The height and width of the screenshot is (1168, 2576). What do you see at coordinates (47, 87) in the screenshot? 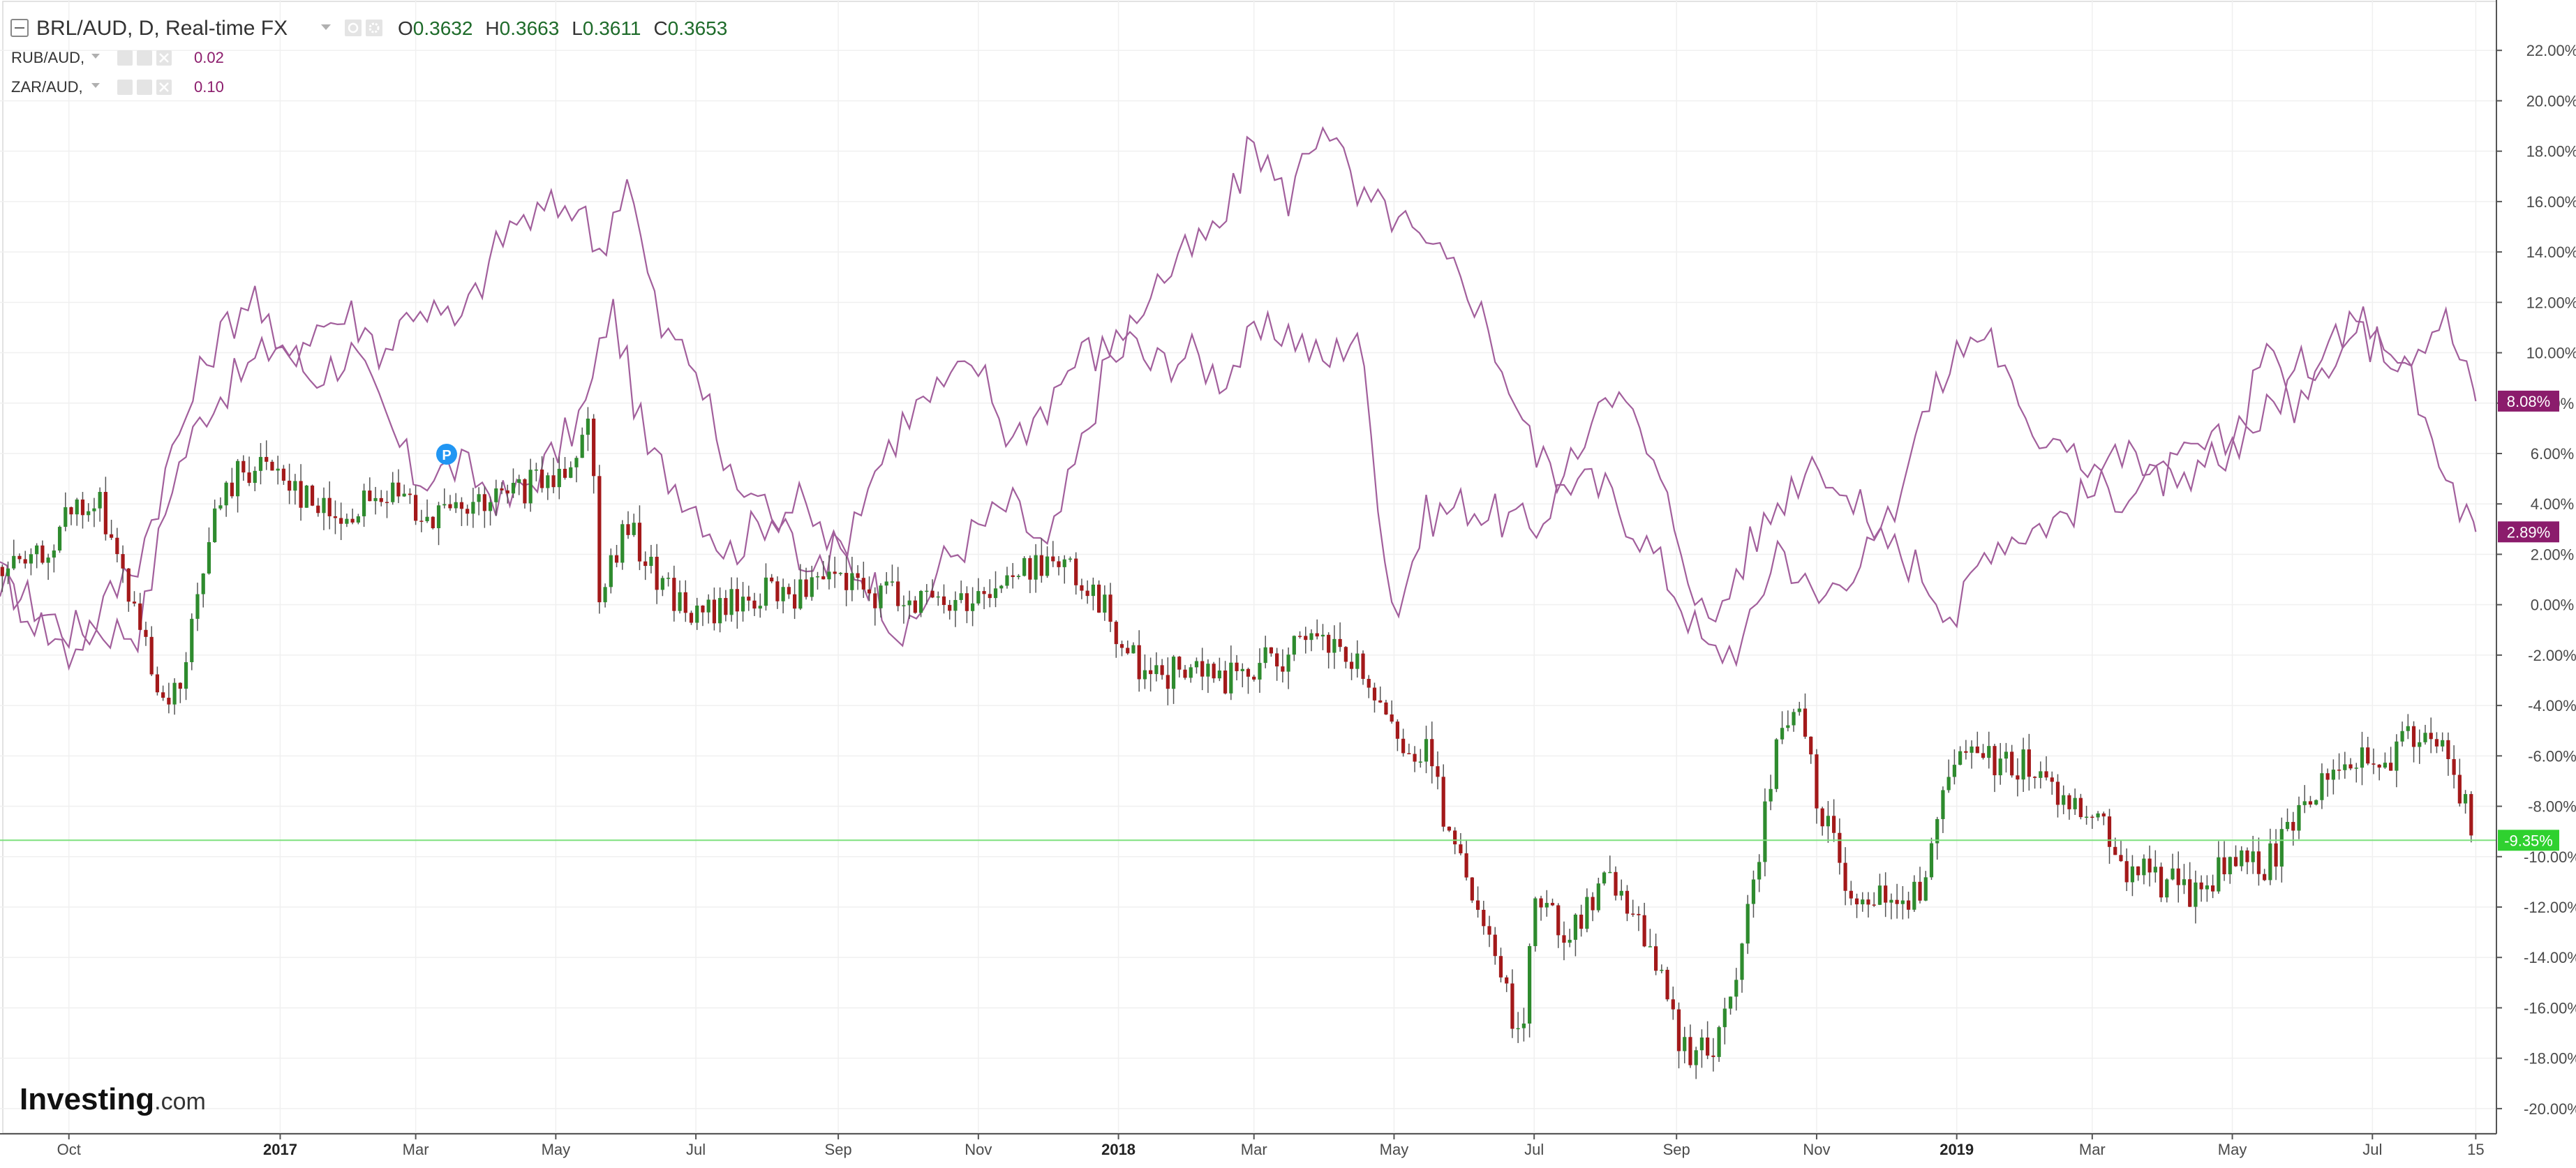
I see `legend-zar-symbol: ZAR/AUD,` at bounding box center [47, 87].